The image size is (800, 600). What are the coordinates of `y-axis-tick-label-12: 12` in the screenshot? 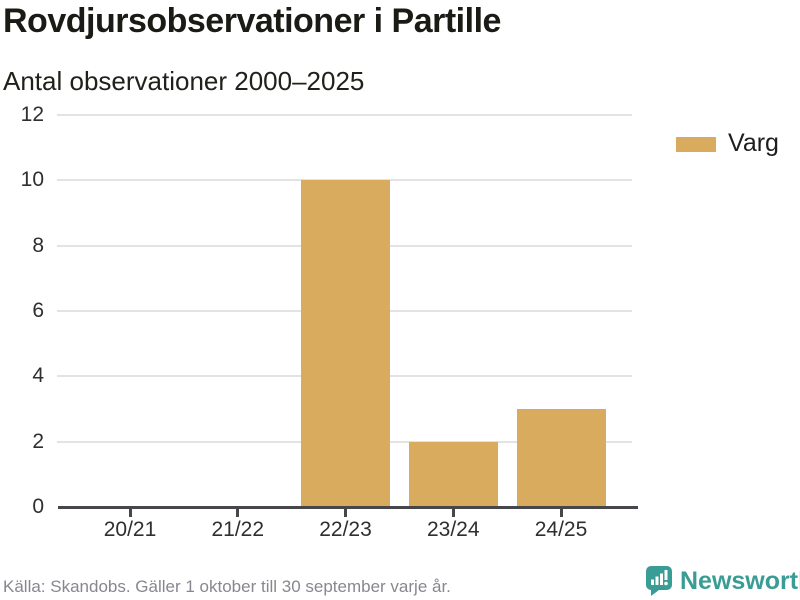 It's located at (32, 114).